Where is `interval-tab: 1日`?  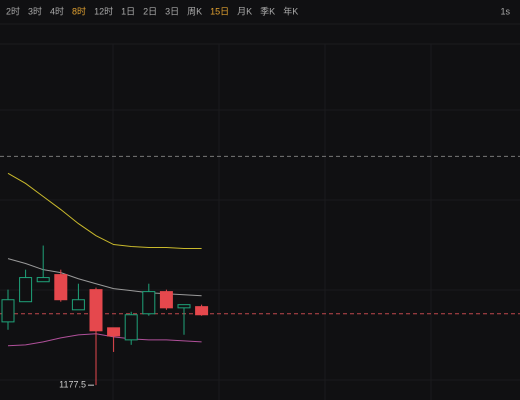
interval-tab: 1日 is located at coordinates (128, 11).